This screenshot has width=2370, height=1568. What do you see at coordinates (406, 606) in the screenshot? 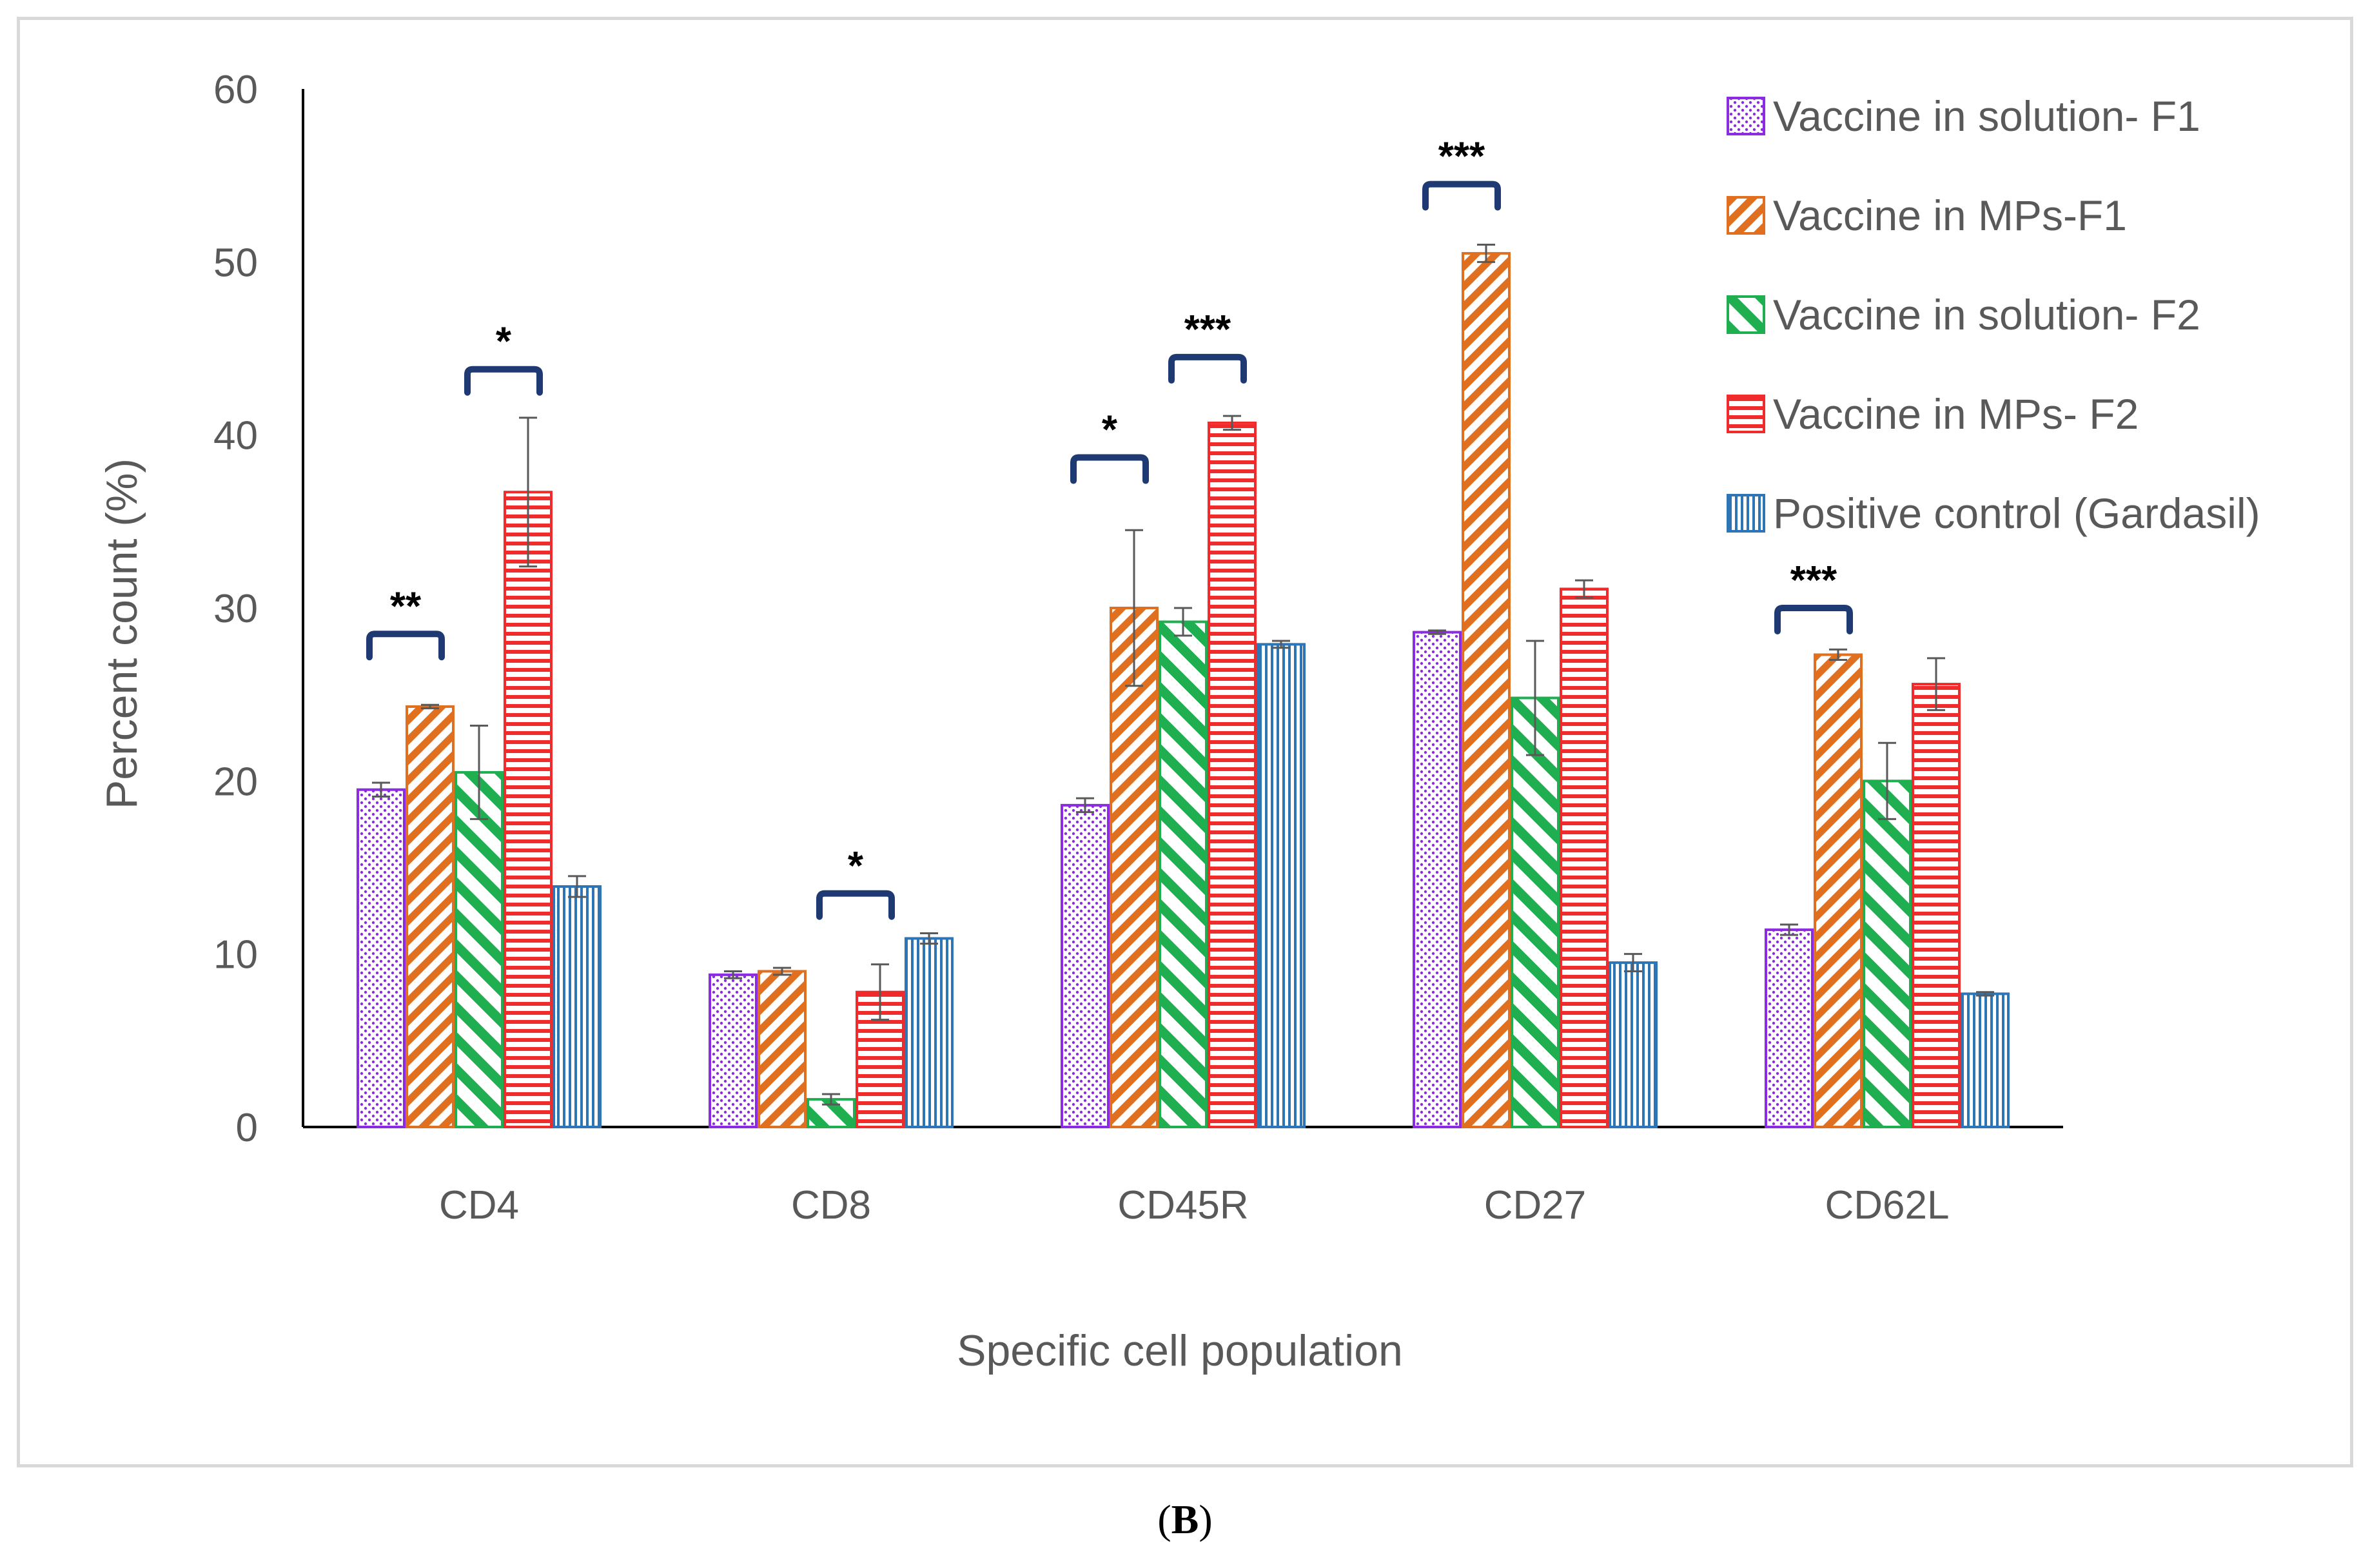
I see `significance-label: **` at bounding box center [406, 606].